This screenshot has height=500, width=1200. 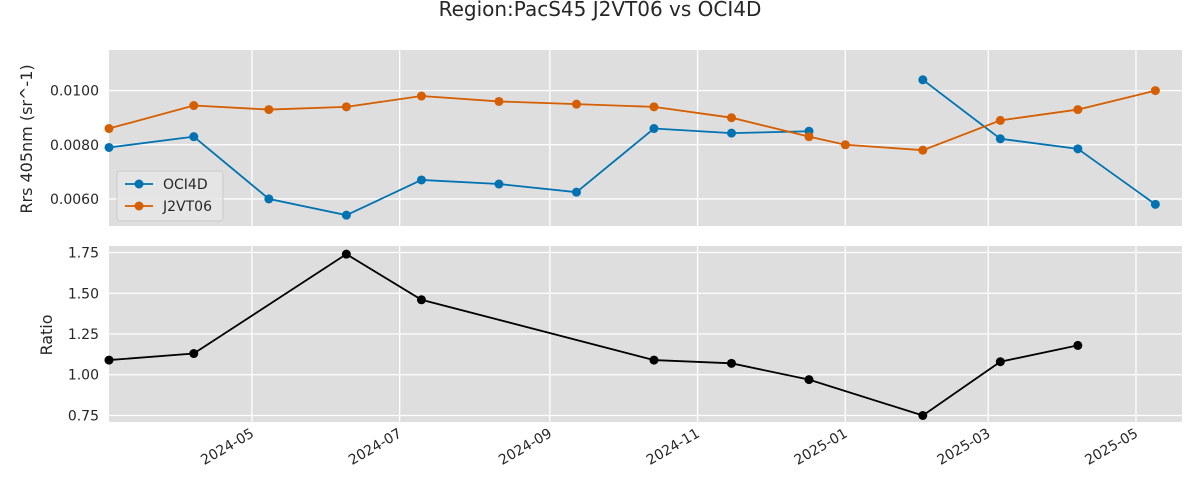 I want to click on rrs-y-ticks: 0.0060 0.0080 0.0100, so click(x=74, y=146).